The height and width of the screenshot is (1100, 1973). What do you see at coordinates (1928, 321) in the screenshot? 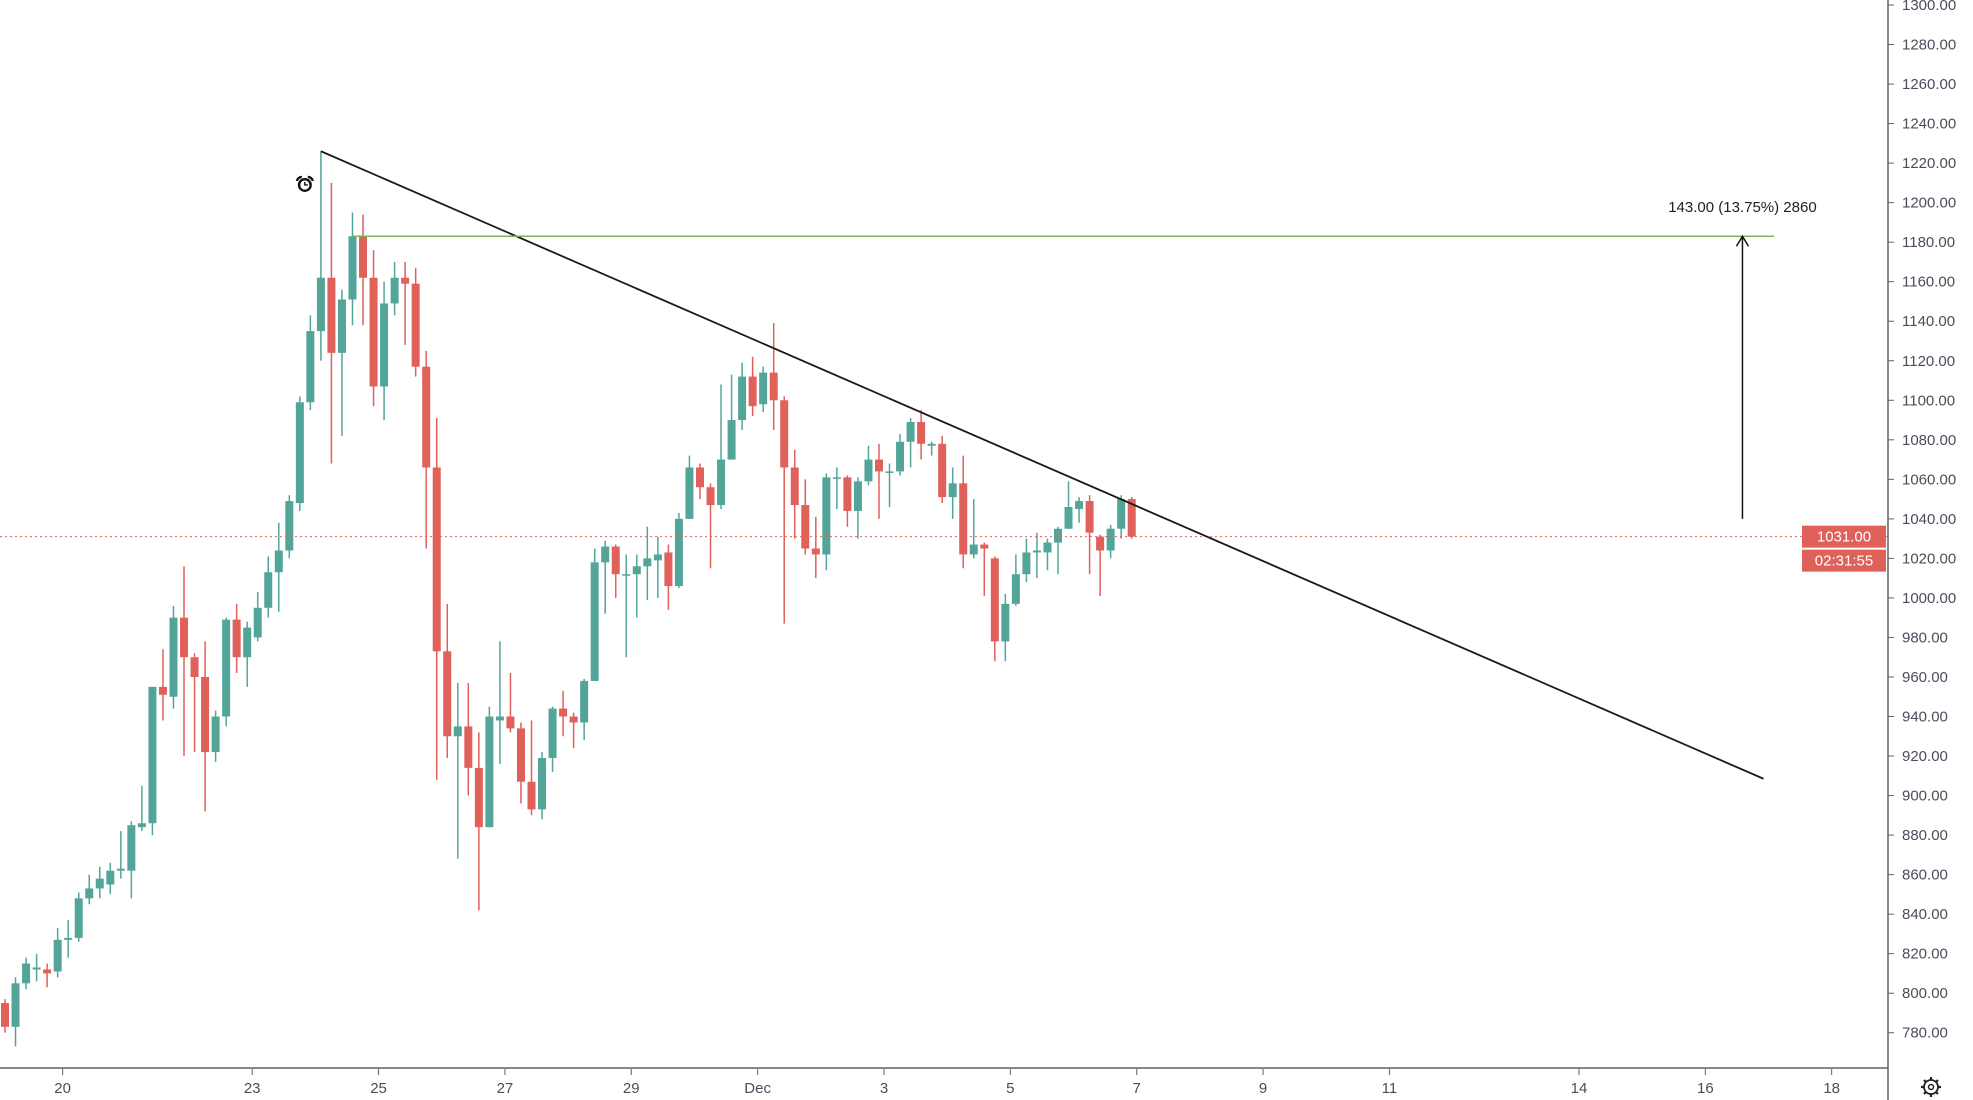
I see `price-tick-label: 1140.00` at bounding box center [1928, 321].